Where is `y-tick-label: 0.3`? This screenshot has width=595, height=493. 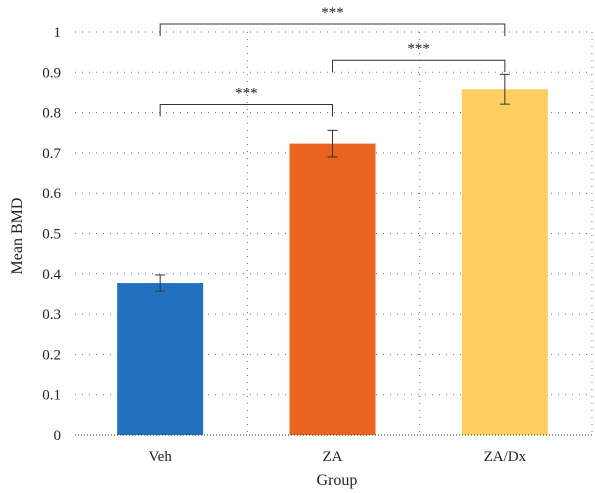 y-tick-label: 0.3 is located at coordinates (51, 315).